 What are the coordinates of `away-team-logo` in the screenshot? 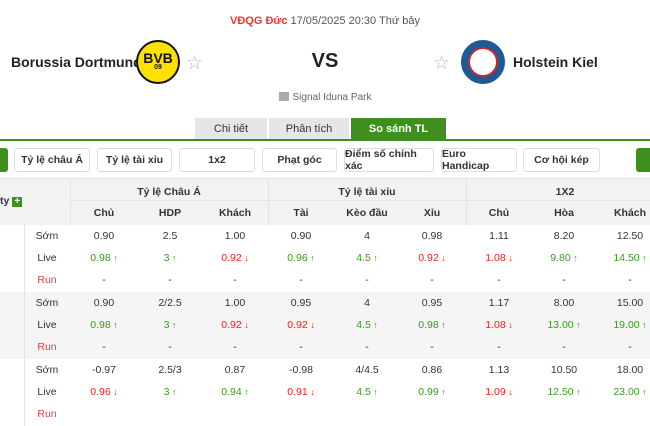 It's located at (483, 62).